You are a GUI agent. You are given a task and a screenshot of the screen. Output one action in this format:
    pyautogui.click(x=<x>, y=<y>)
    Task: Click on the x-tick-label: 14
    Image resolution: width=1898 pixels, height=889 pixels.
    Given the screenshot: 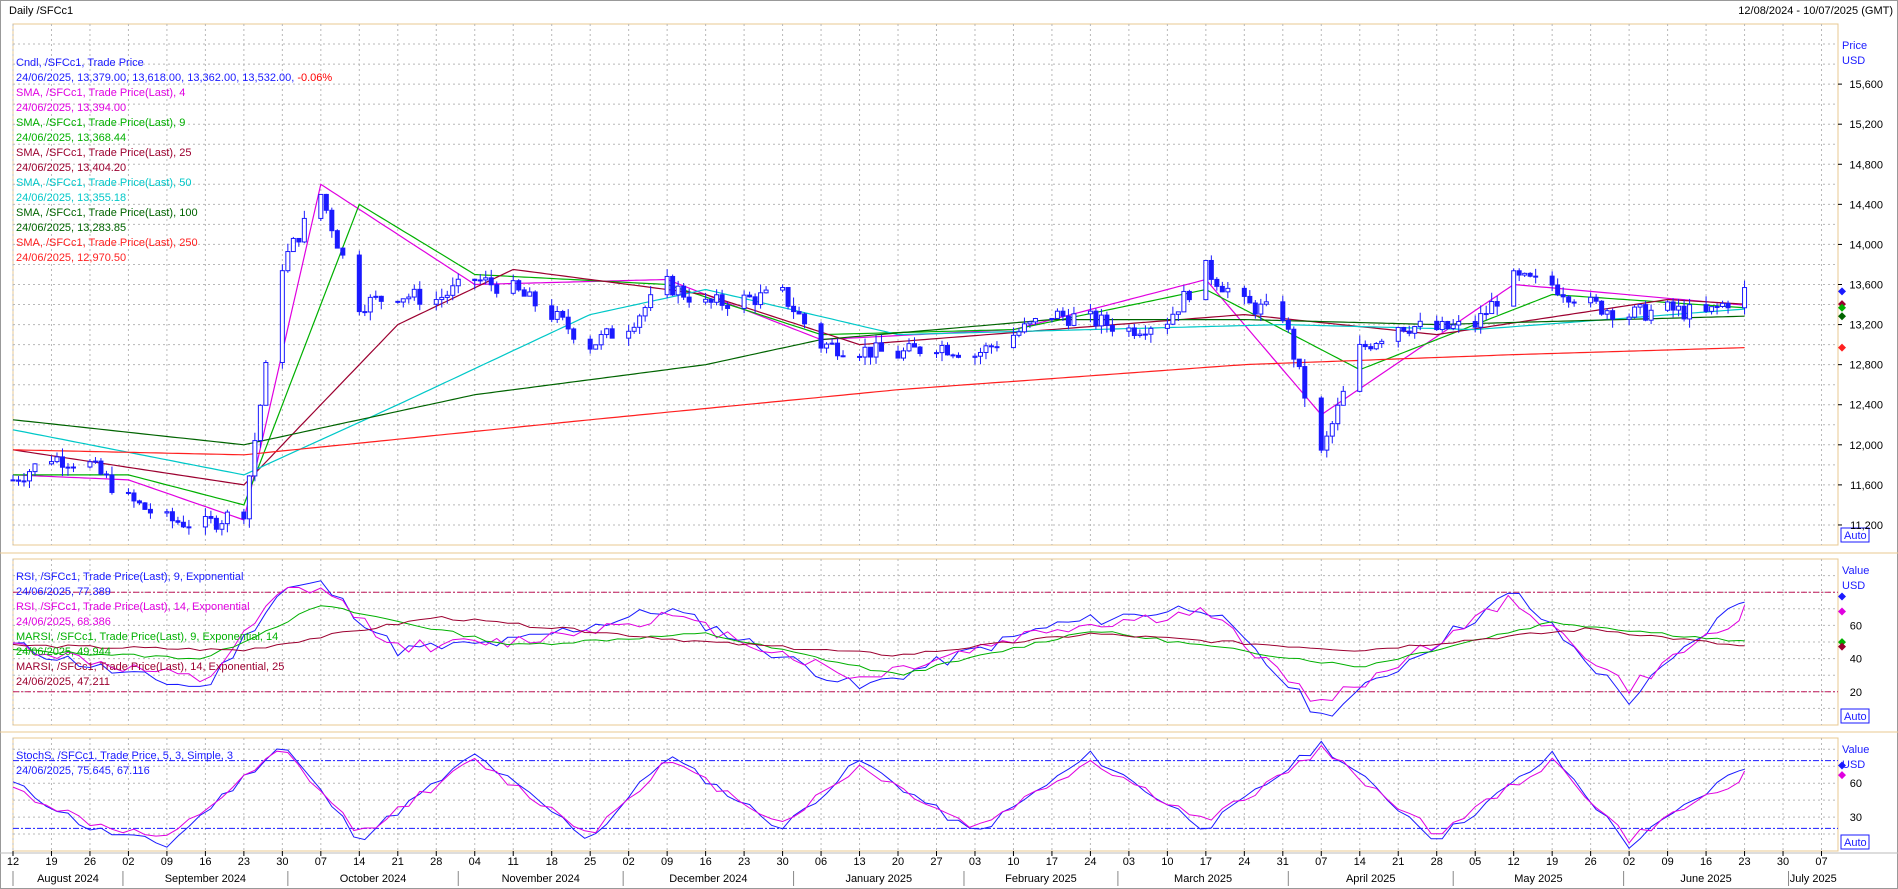 What is the action you would take?
    pyautogui.click(x=359, y=862)
    